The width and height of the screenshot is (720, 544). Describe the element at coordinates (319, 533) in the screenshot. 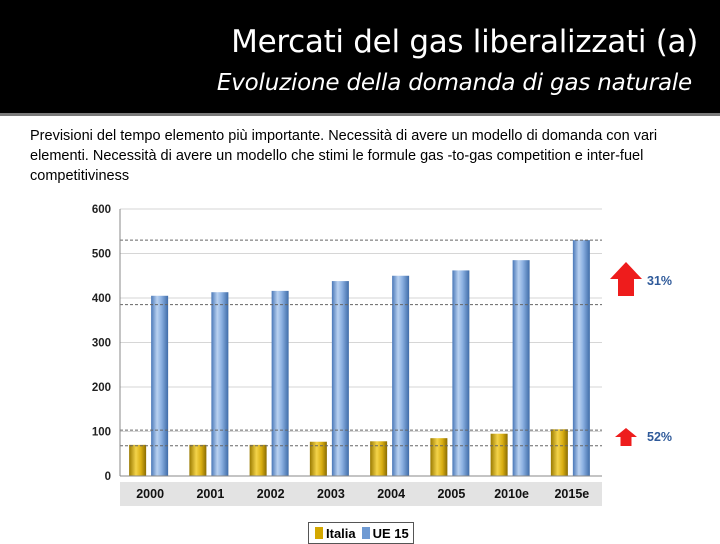

I see `legend-swatch-italia` at that location.